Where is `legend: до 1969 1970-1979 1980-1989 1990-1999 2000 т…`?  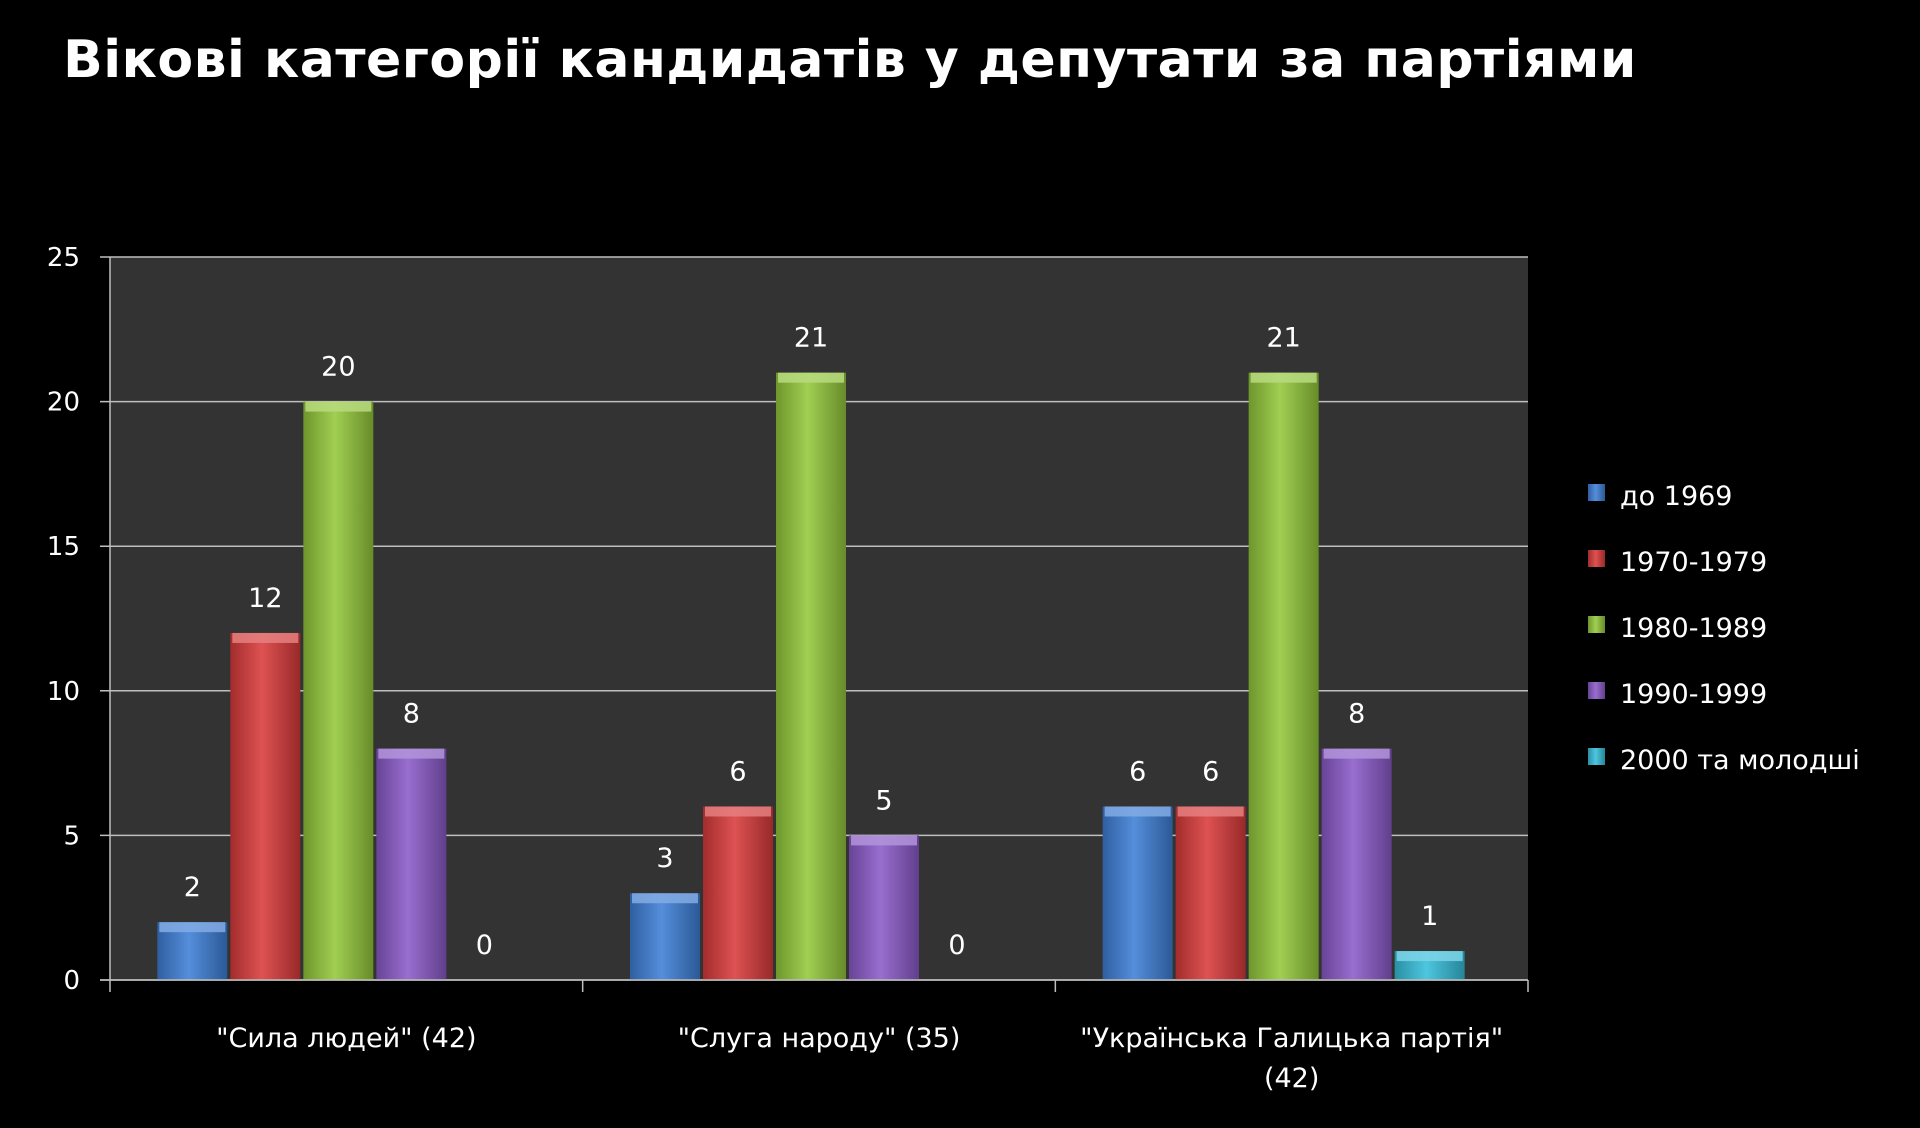
legend: до 1969 1970-1979 1980-1989 1990-1999 2000 т… is located at coordinates (1724, 628).